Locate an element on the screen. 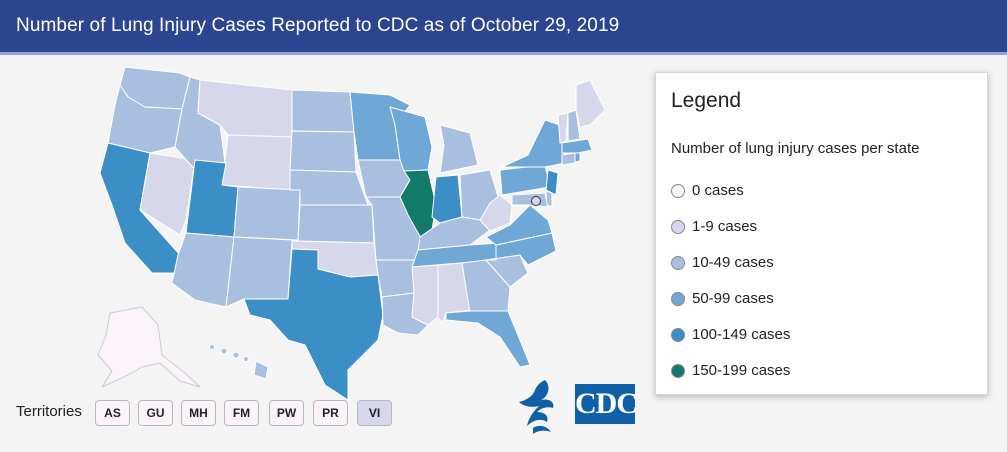 This screenshot has height=452, width=1007. legend-item-1: 1-9 cases is located at coordinates (821, 228).